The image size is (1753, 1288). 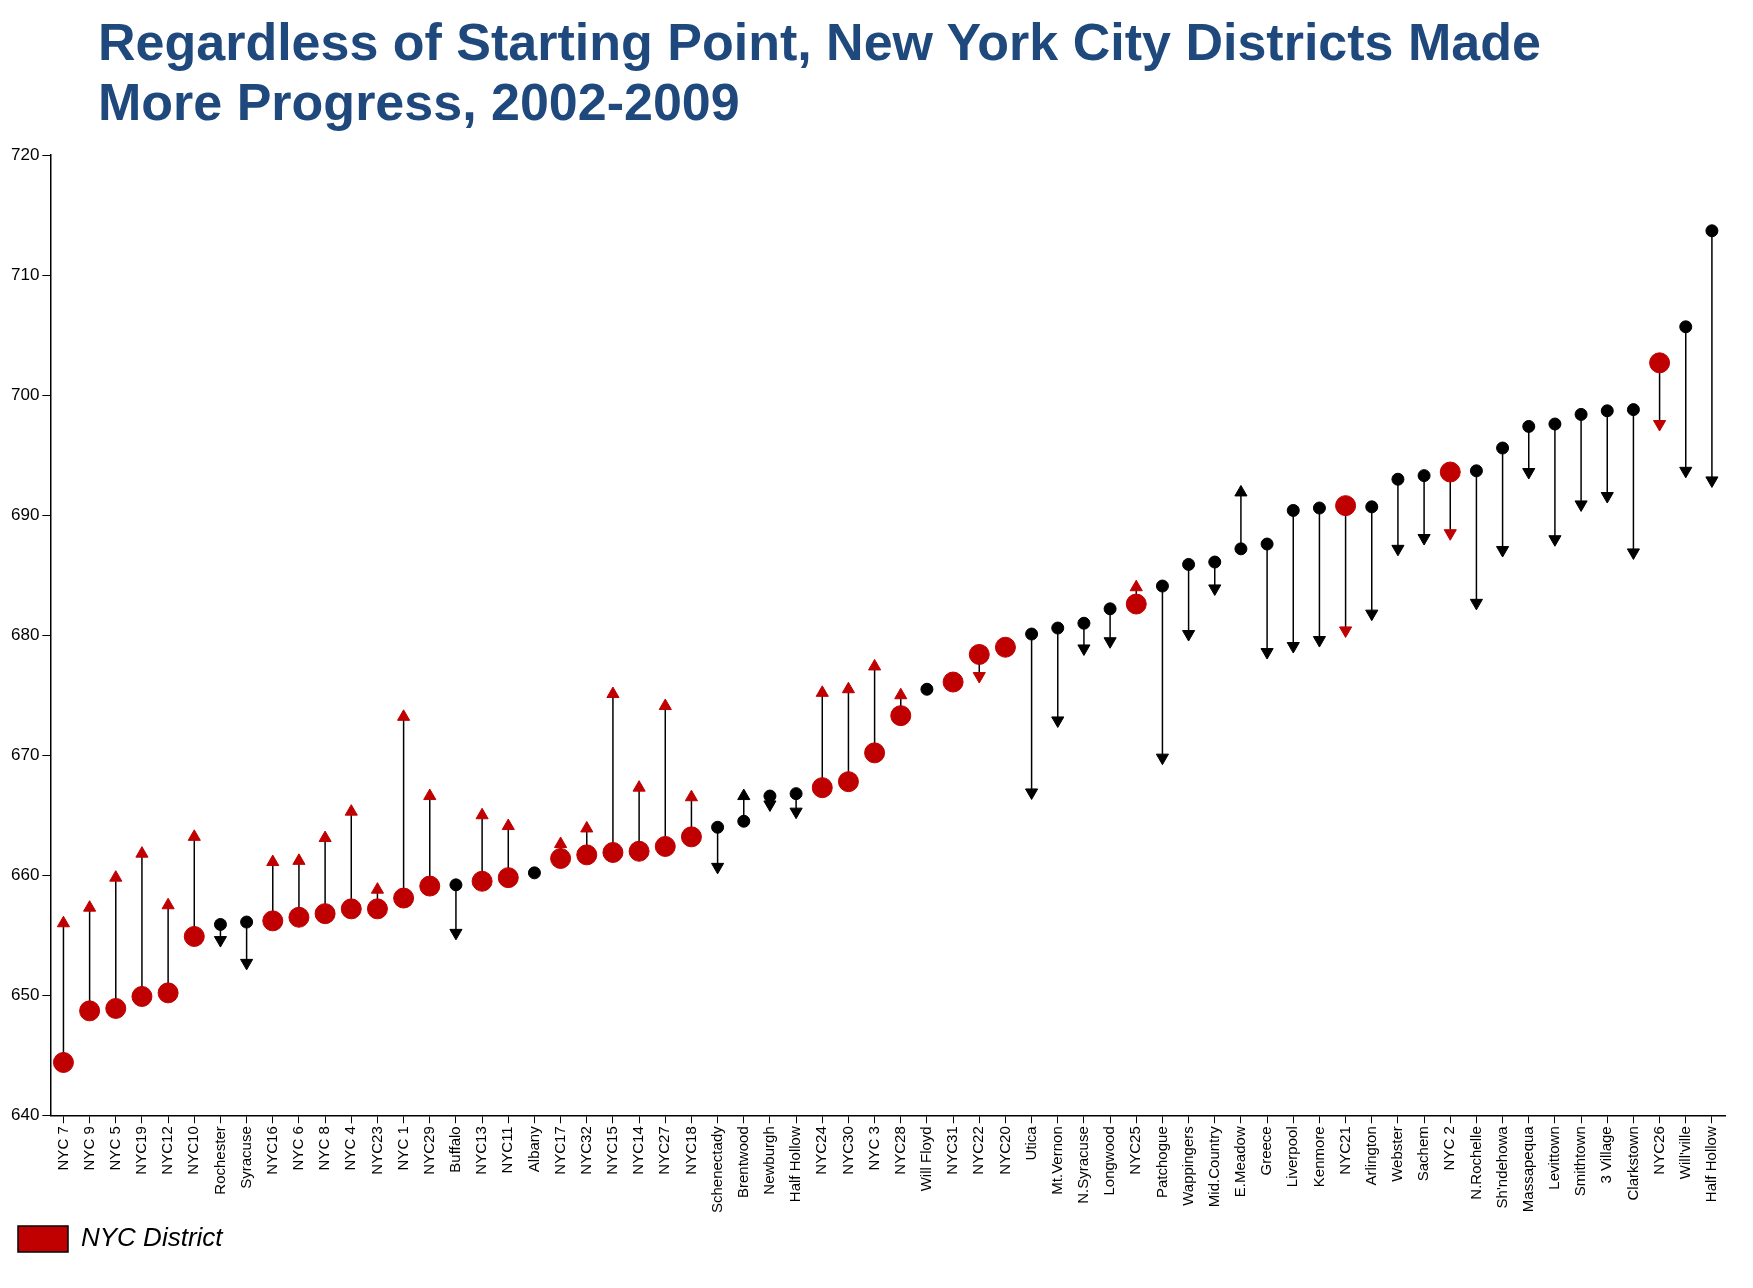 I want to click on x-tick-label: Albany, so click(x=533, y=1149).